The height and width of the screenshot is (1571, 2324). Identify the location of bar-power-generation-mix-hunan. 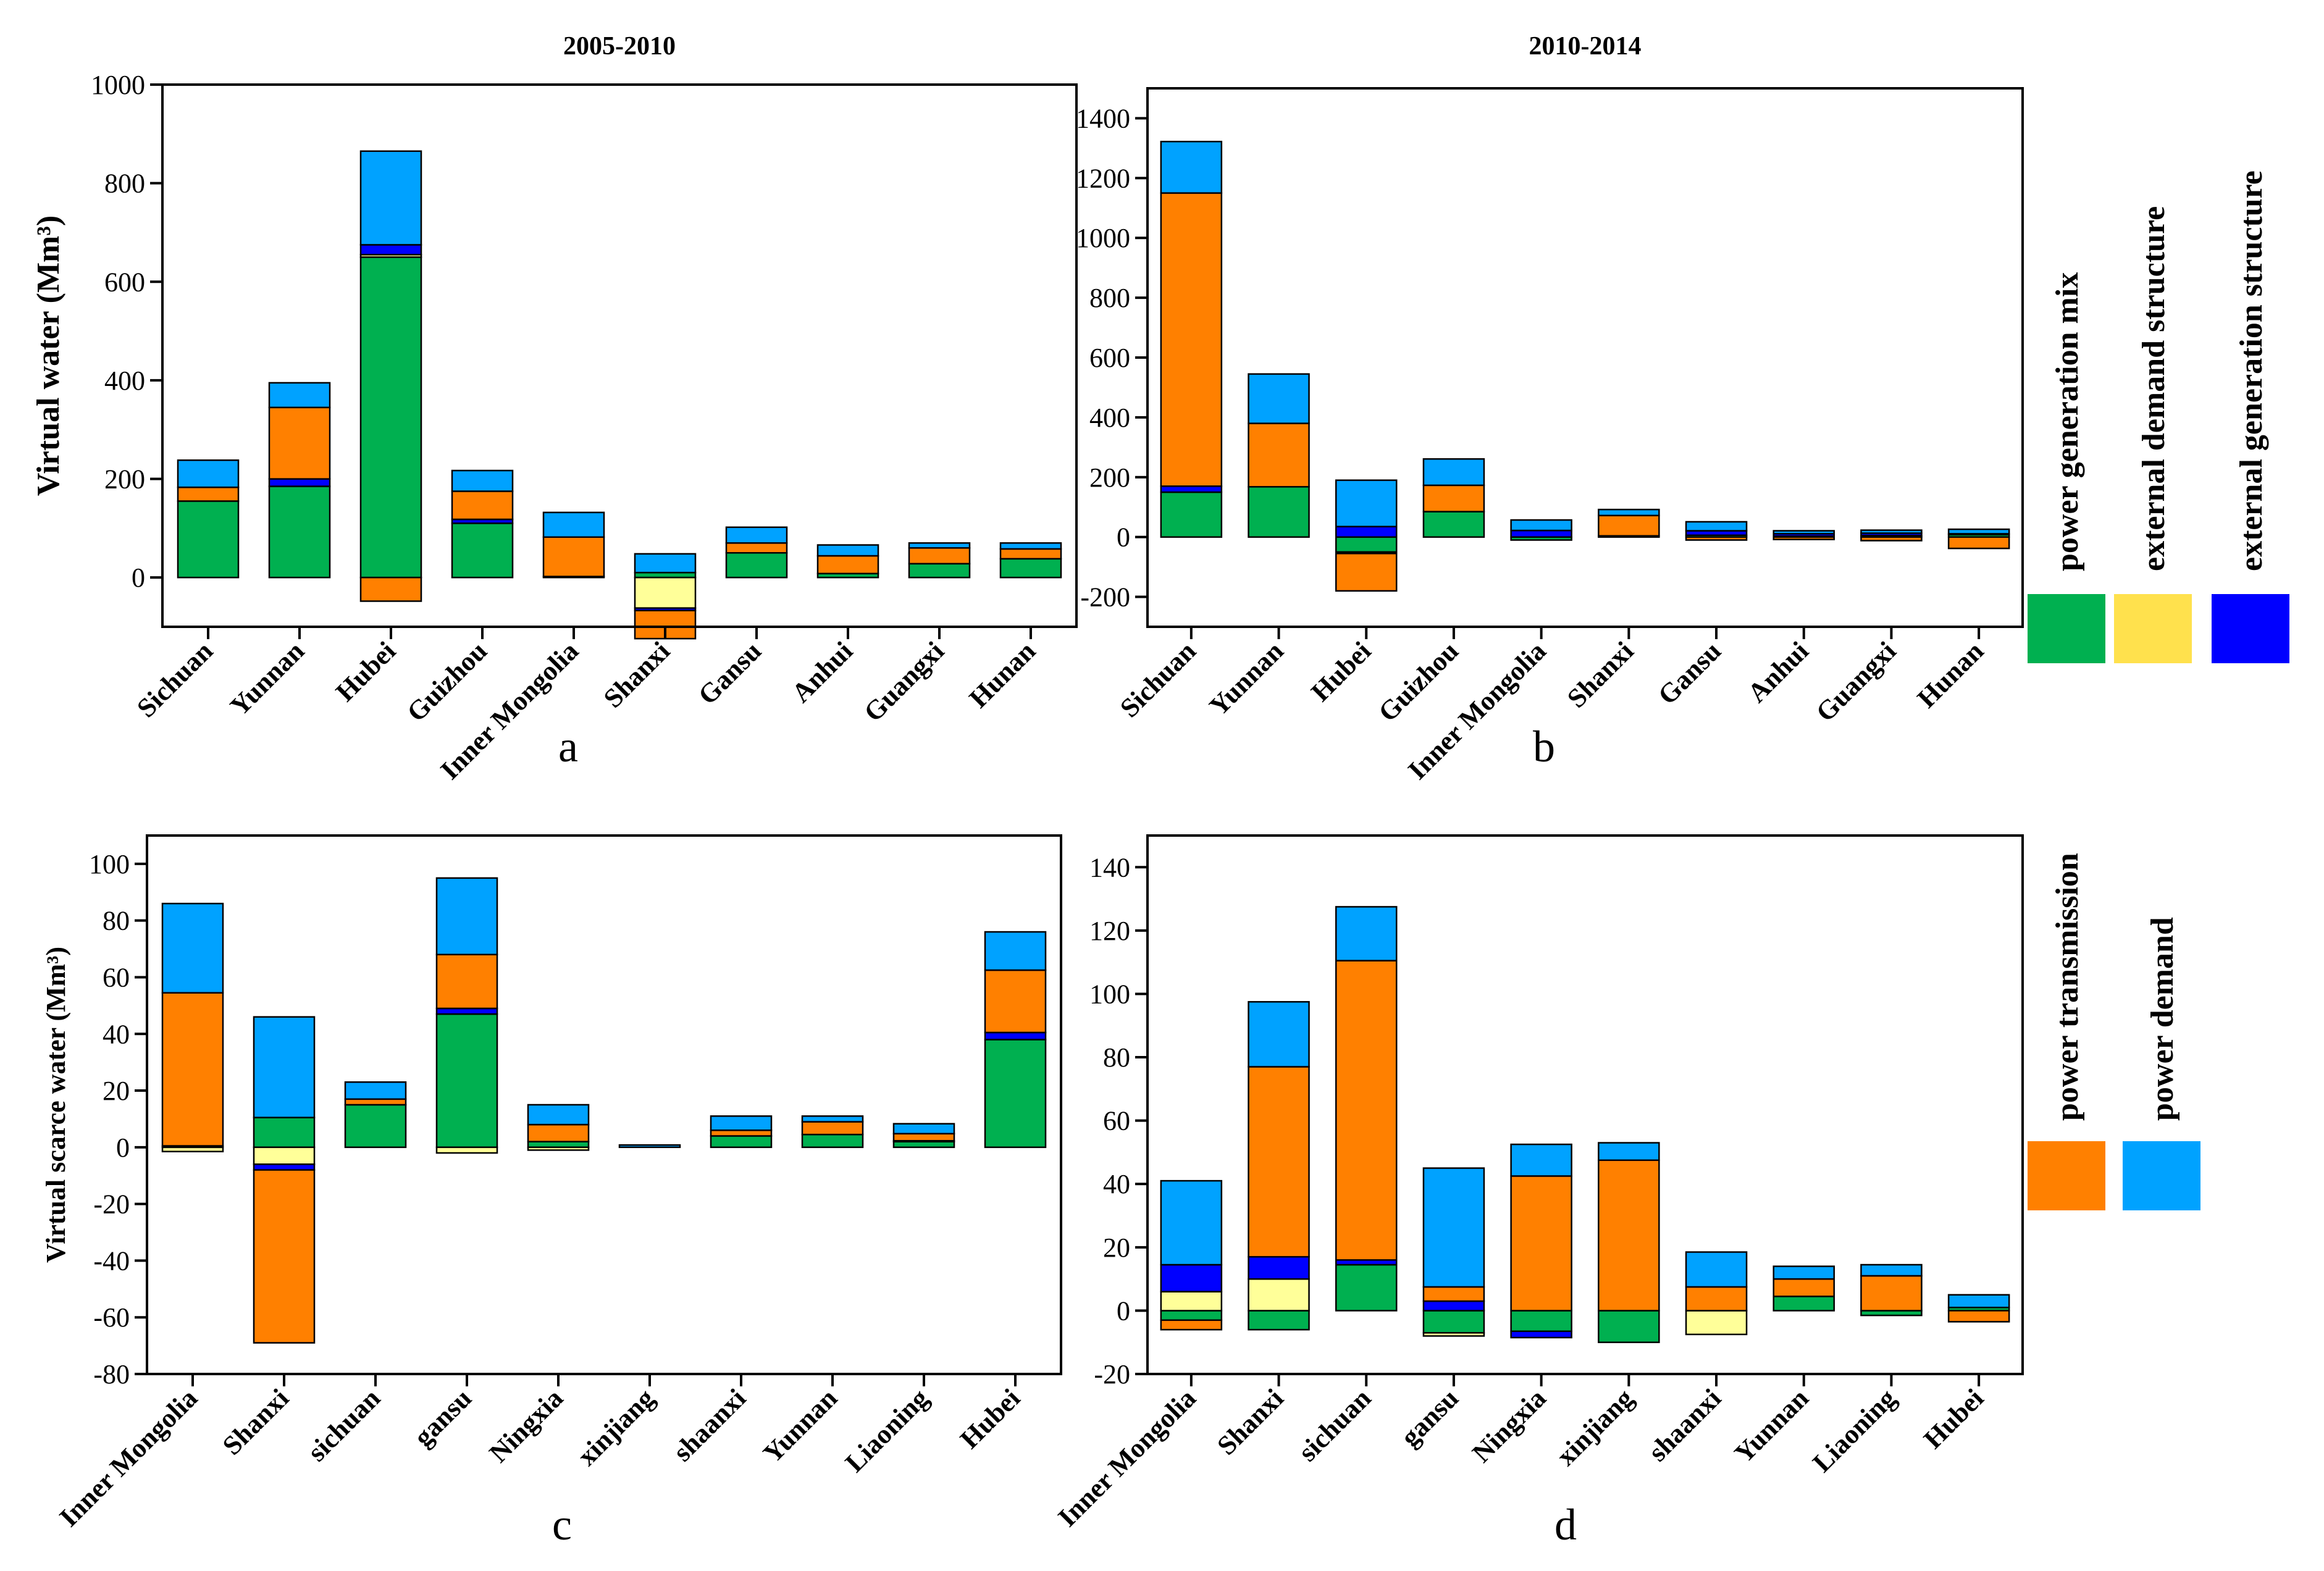
(1030, 569).